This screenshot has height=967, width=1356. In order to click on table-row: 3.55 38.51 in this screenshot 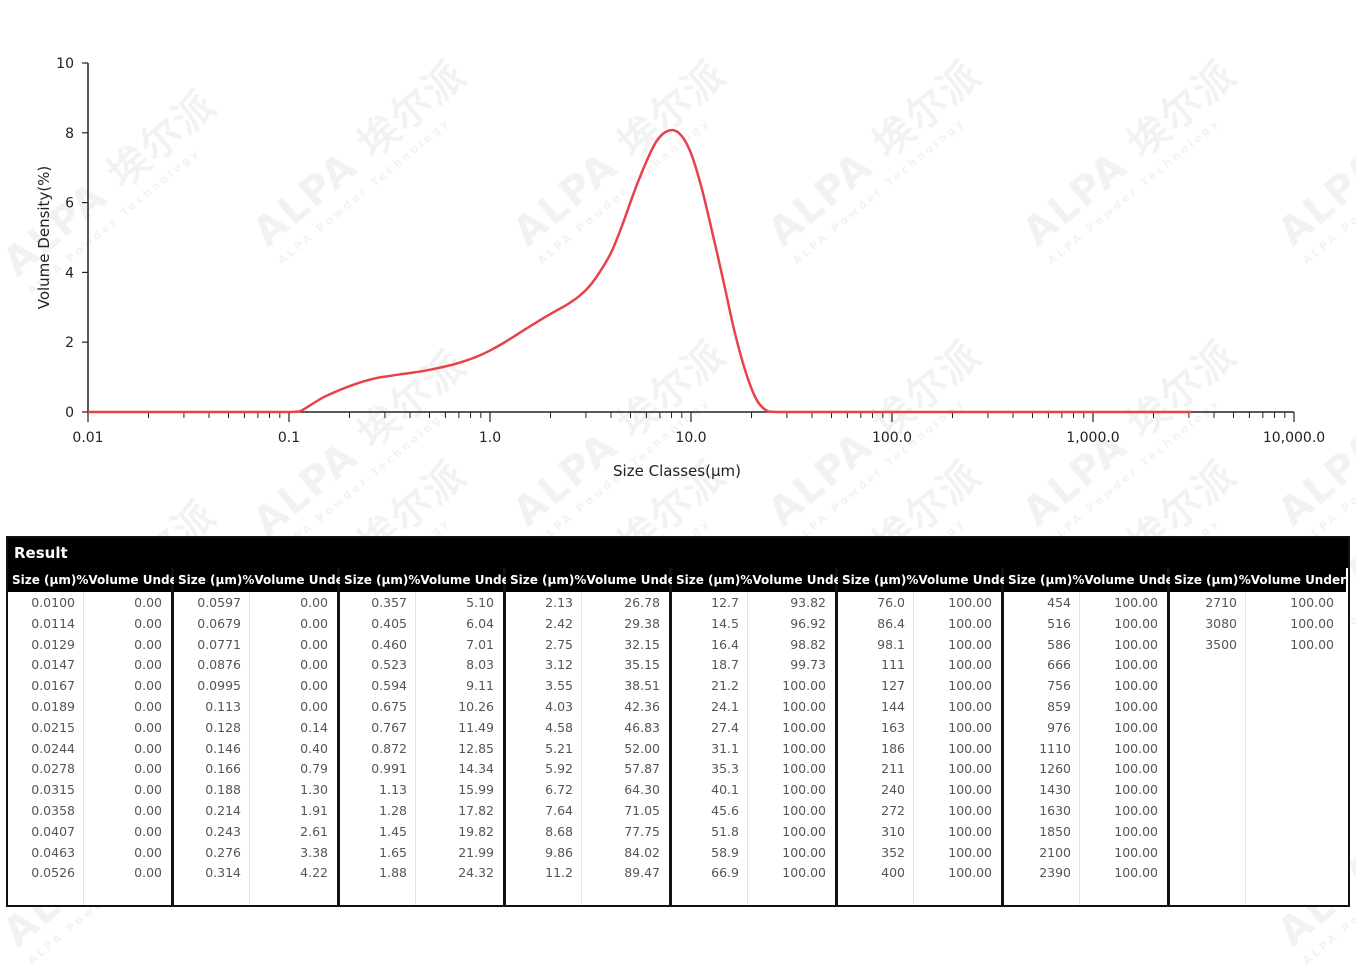, I will do `click(587, 686)`.